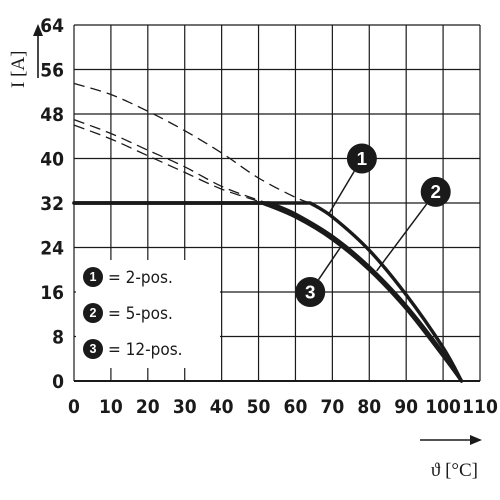  I want to click on legend-badge-3-circle, so click(93, 349).